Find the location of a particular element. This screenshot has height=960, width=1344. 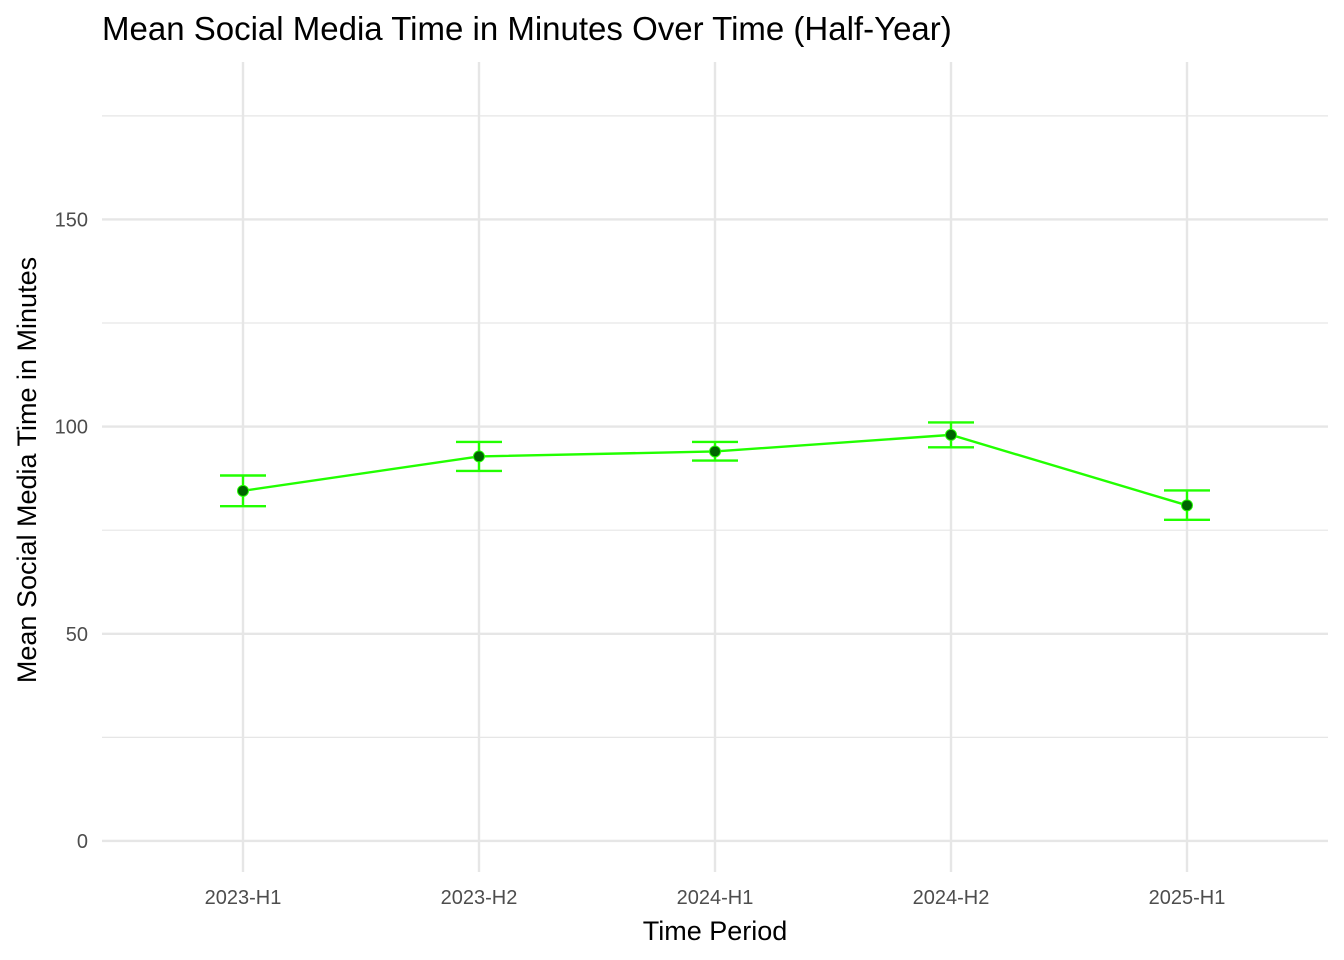

y-tick-label-1: 50 is located at coordinates (77, 635).